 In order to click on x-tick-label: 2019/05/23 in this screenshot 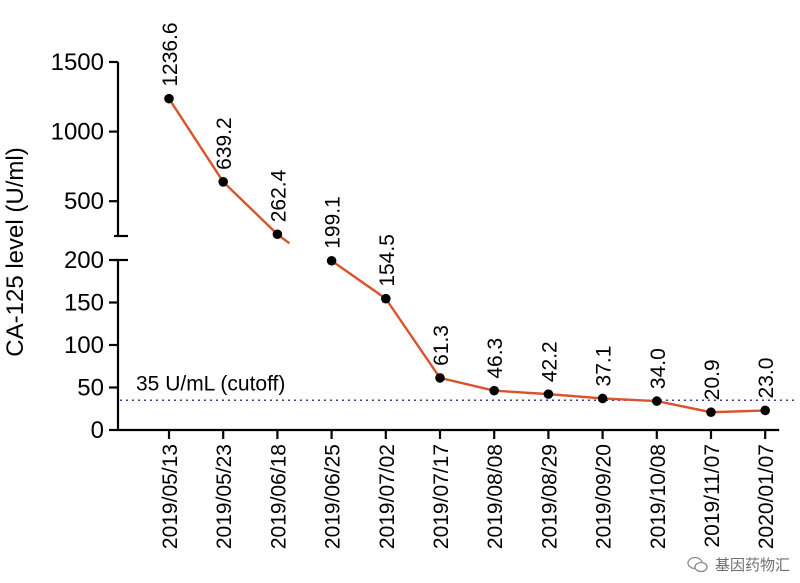, I will do `click(224, 496)`.